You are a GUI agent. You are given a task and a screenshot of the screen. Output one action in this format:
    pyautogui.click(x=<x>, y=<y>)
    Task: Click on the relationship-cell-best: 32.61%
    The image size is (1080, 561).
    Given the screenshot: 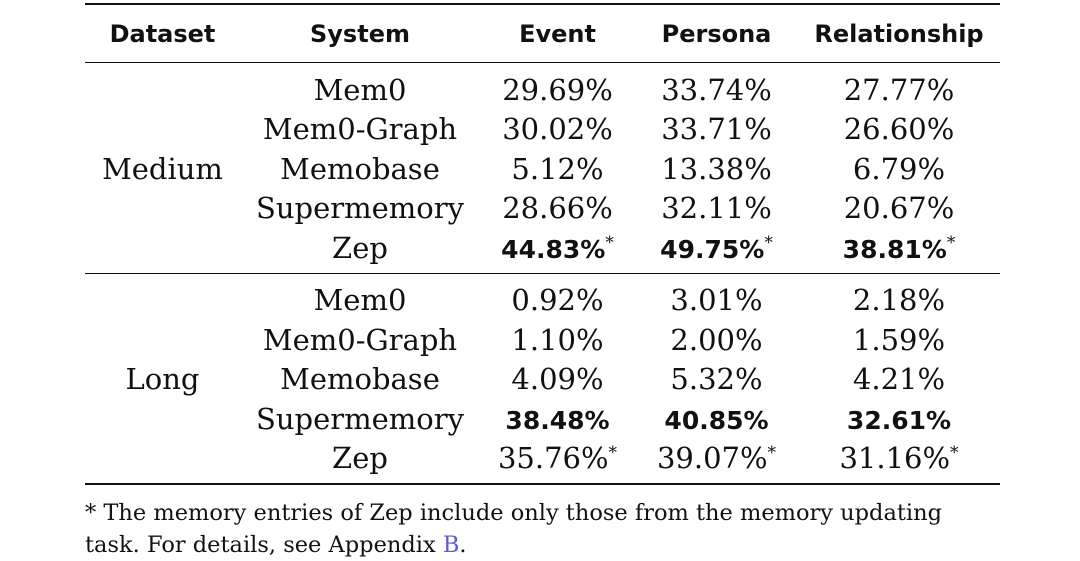 What is the action you would take?
    pyautogui.click(x=899, y=419)
    